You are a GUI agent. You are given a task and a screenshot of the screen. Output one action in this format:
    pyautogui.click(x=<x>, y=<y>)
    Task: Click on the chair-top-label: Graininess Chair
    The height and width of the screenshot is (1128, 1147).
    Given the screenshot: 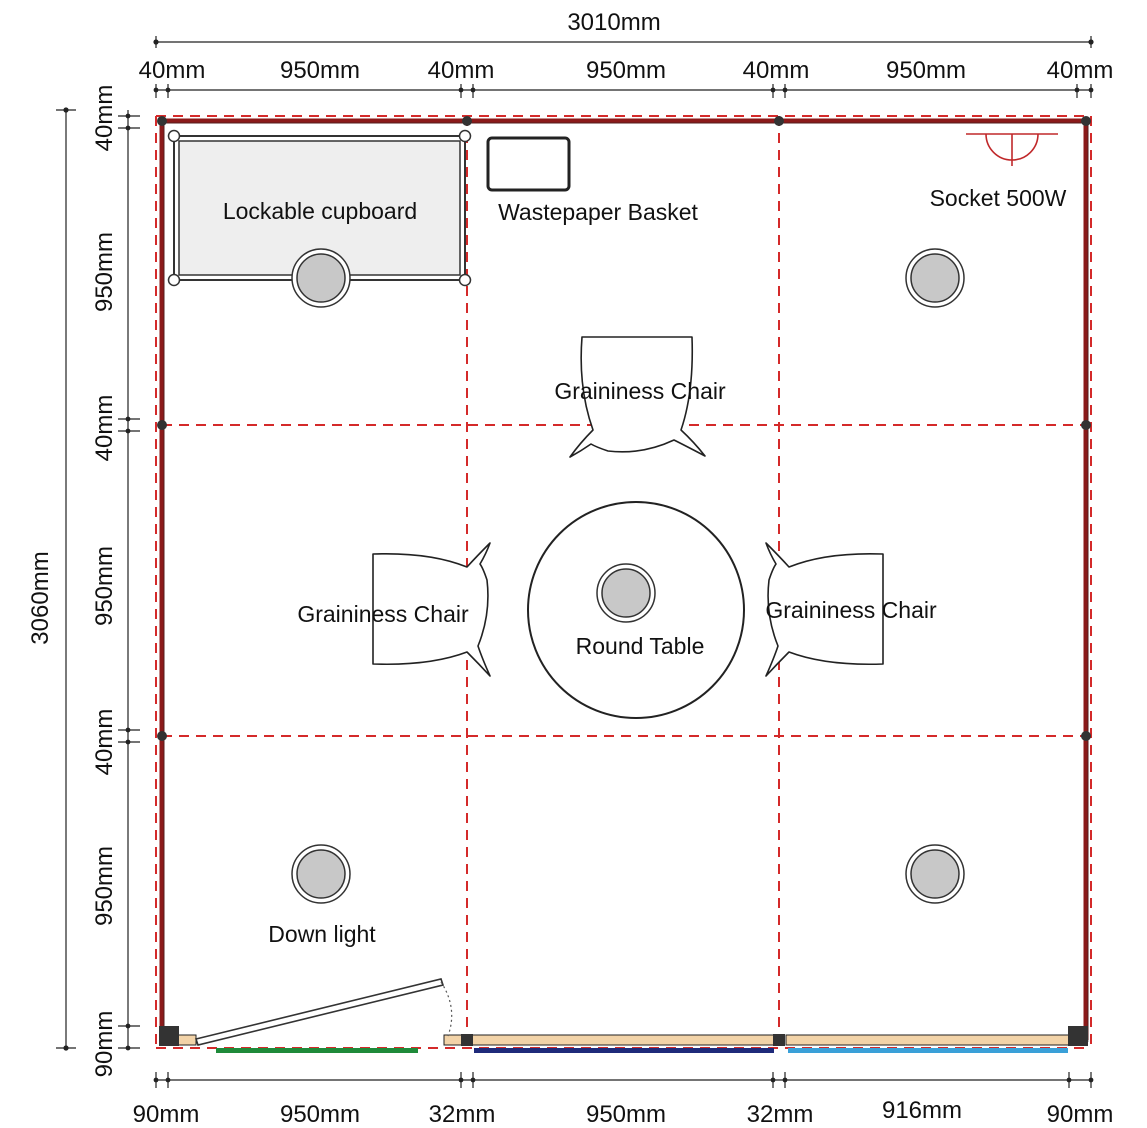 What is the action you would take?
    pyautogui.click(x=640, y=391)
    